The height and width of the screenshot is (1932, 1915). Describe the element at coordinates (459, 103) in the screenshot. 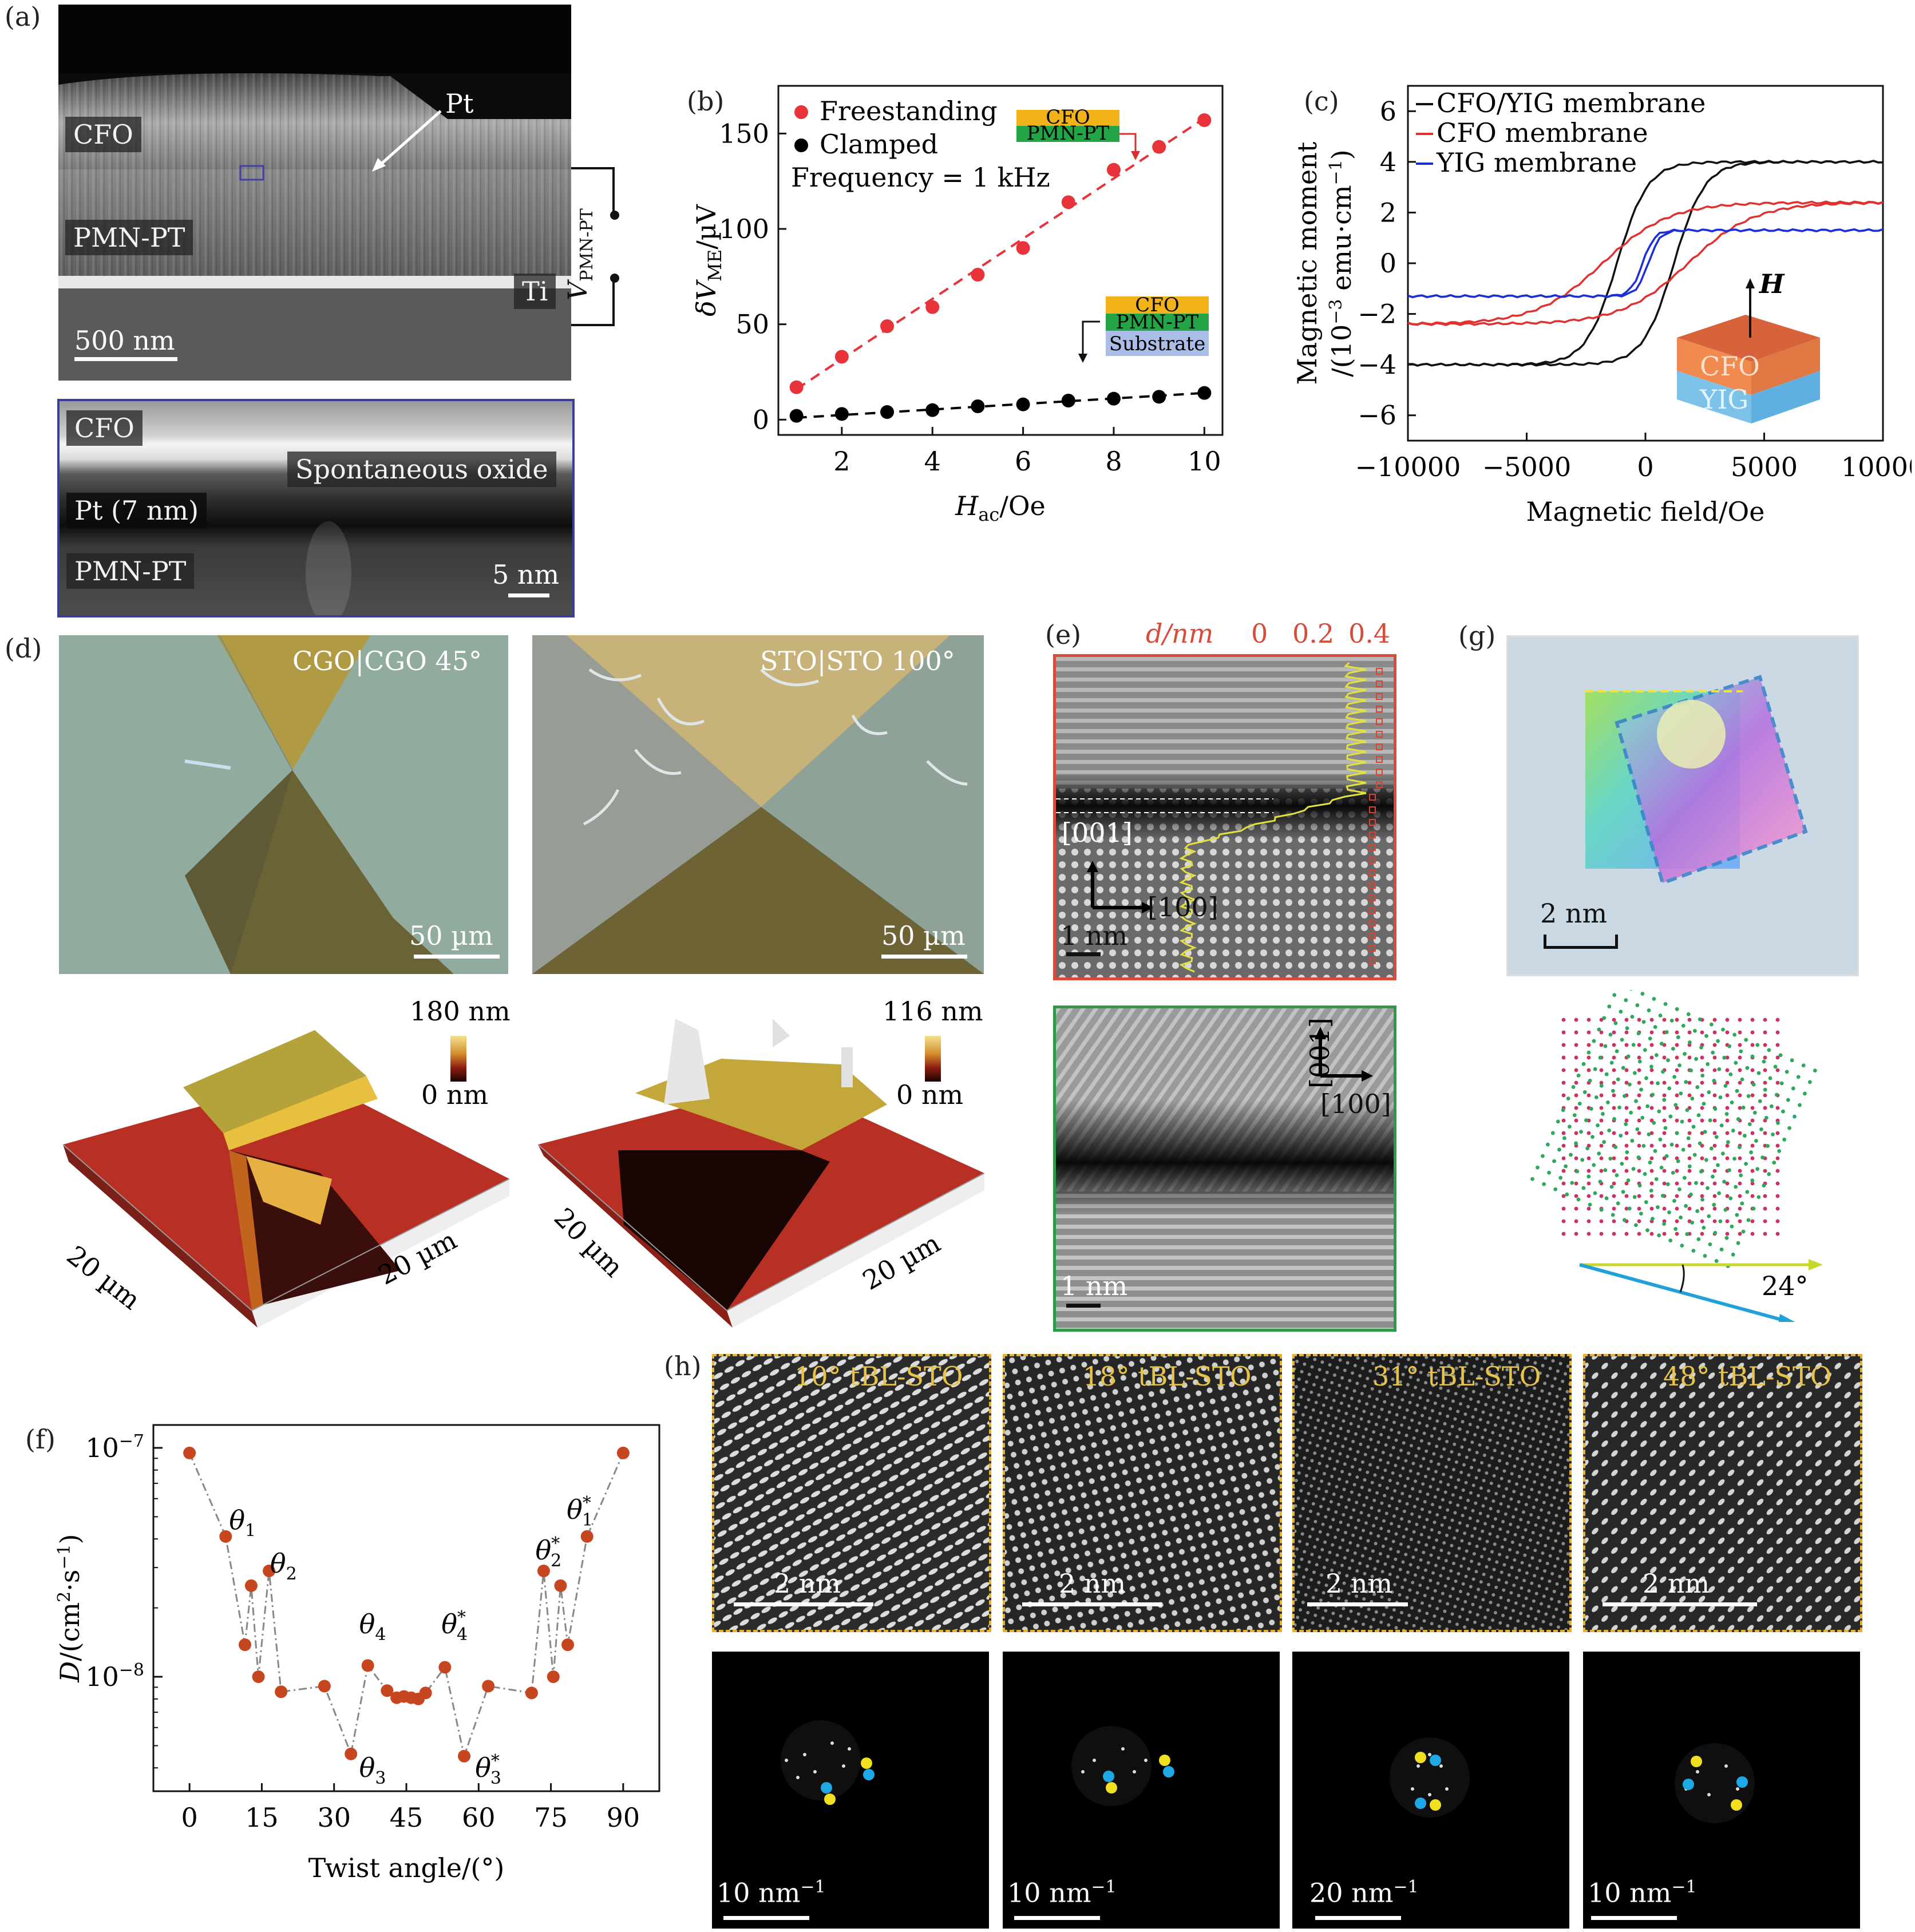

I see `pt-label: Pt` at that location.